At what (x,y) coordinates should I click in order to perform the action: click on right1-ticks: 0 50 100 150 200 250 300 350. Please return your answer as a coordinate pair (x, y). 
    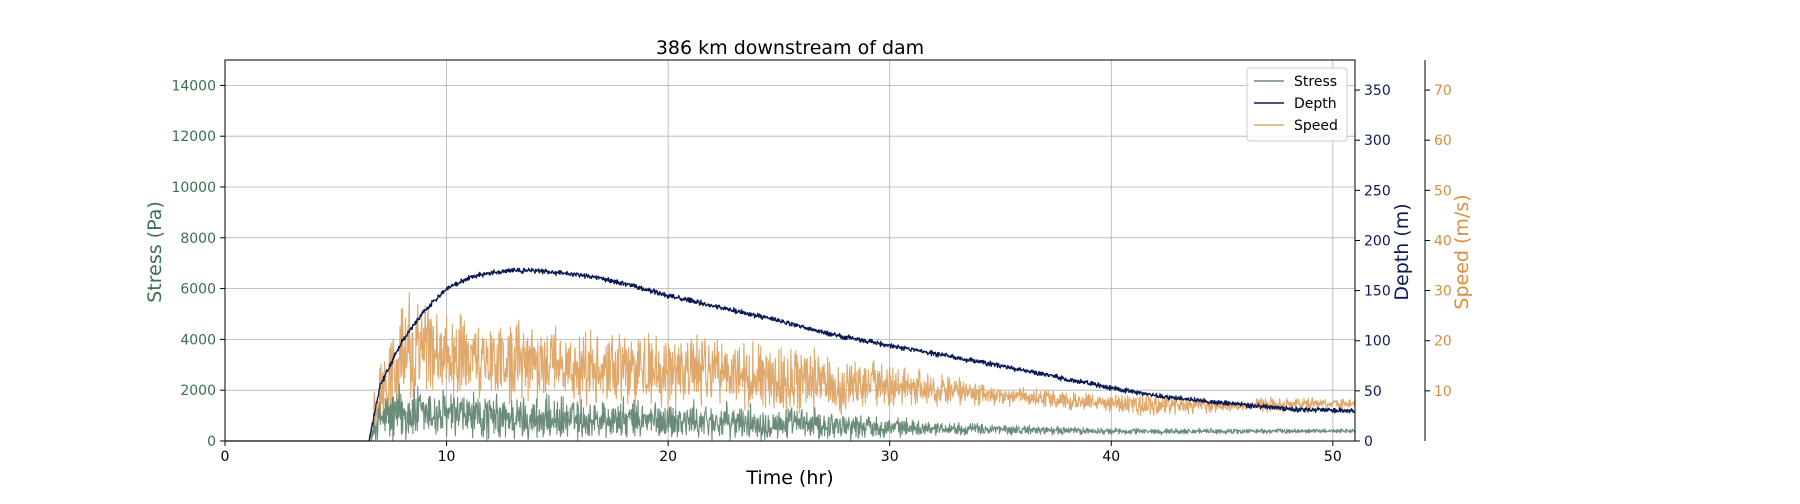
    Looking at the image, I should click on (1373, 266).